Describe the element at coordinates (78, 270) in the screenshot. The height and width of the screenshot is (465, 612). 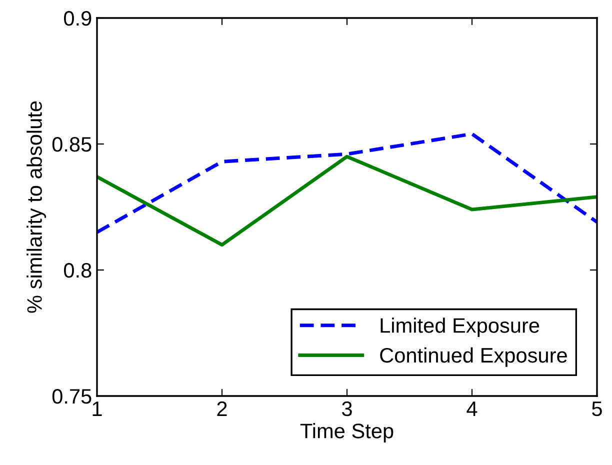
I see `y-tick-label: 0.8` at that location.